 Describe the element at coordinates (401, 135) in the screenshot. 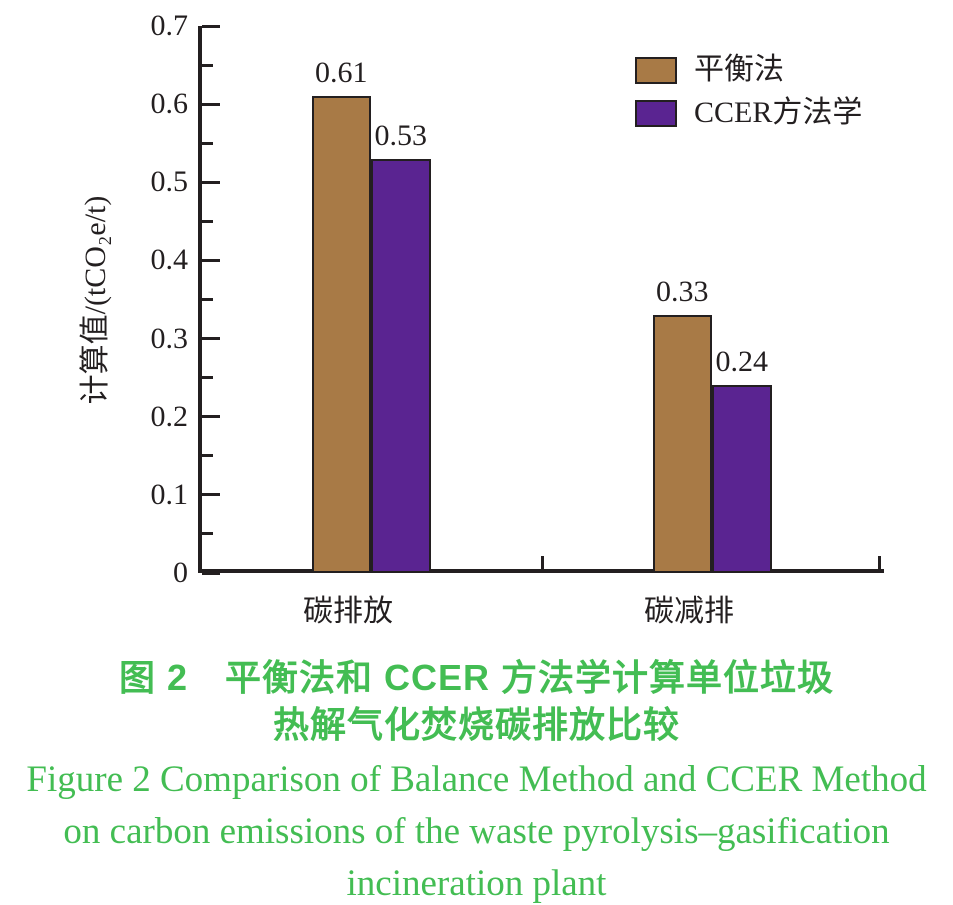

I see `bar-value-label: 0.53` at that location.